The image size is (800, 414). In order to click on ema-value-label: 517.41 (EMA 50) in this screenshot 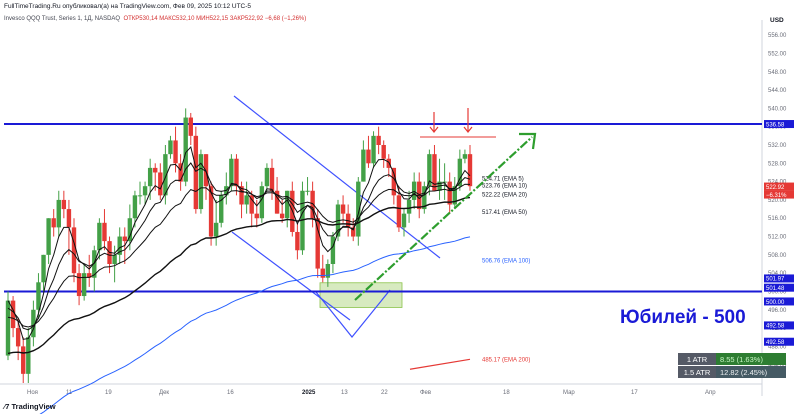, I will do `click(504, 213)`.